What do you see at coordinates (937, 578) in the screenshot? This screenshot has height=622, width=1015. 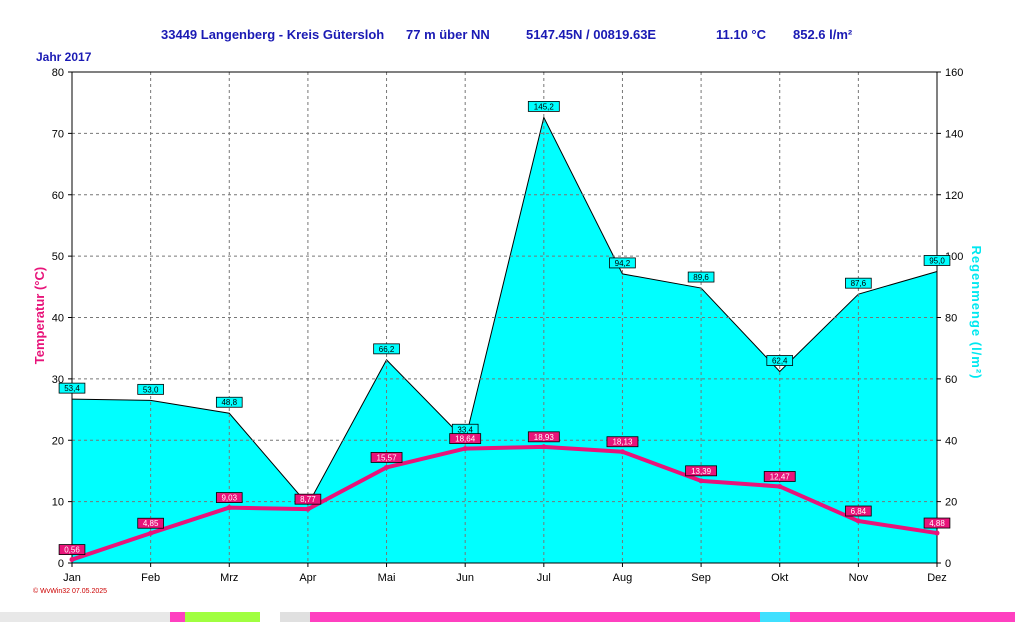 I see `x-tick-label: Dez` at bounding box center [937, 578].